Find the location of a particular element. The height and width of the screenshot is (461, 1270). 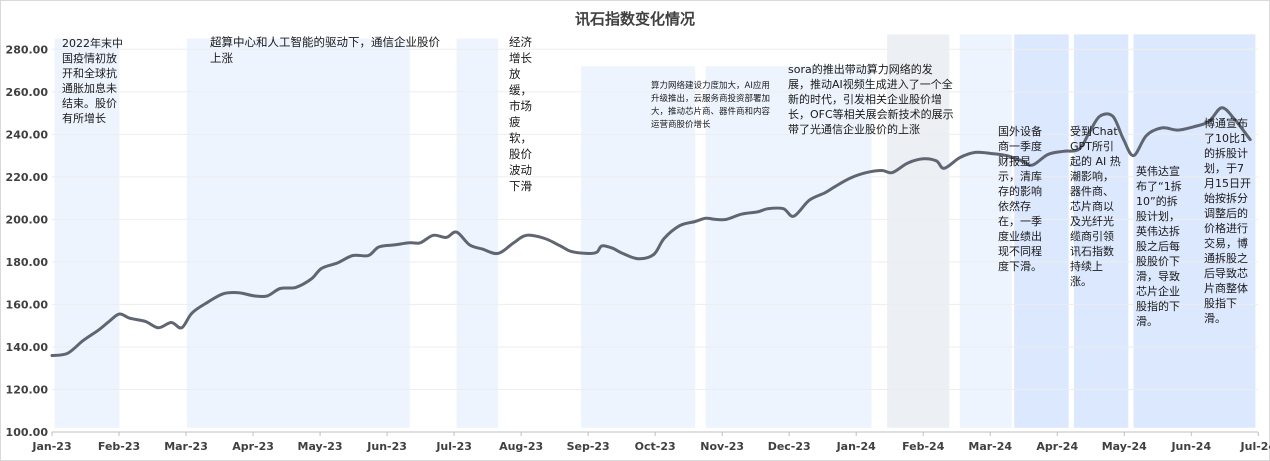

y-tick-label: 240.00 is located at coordinates (27, 134).